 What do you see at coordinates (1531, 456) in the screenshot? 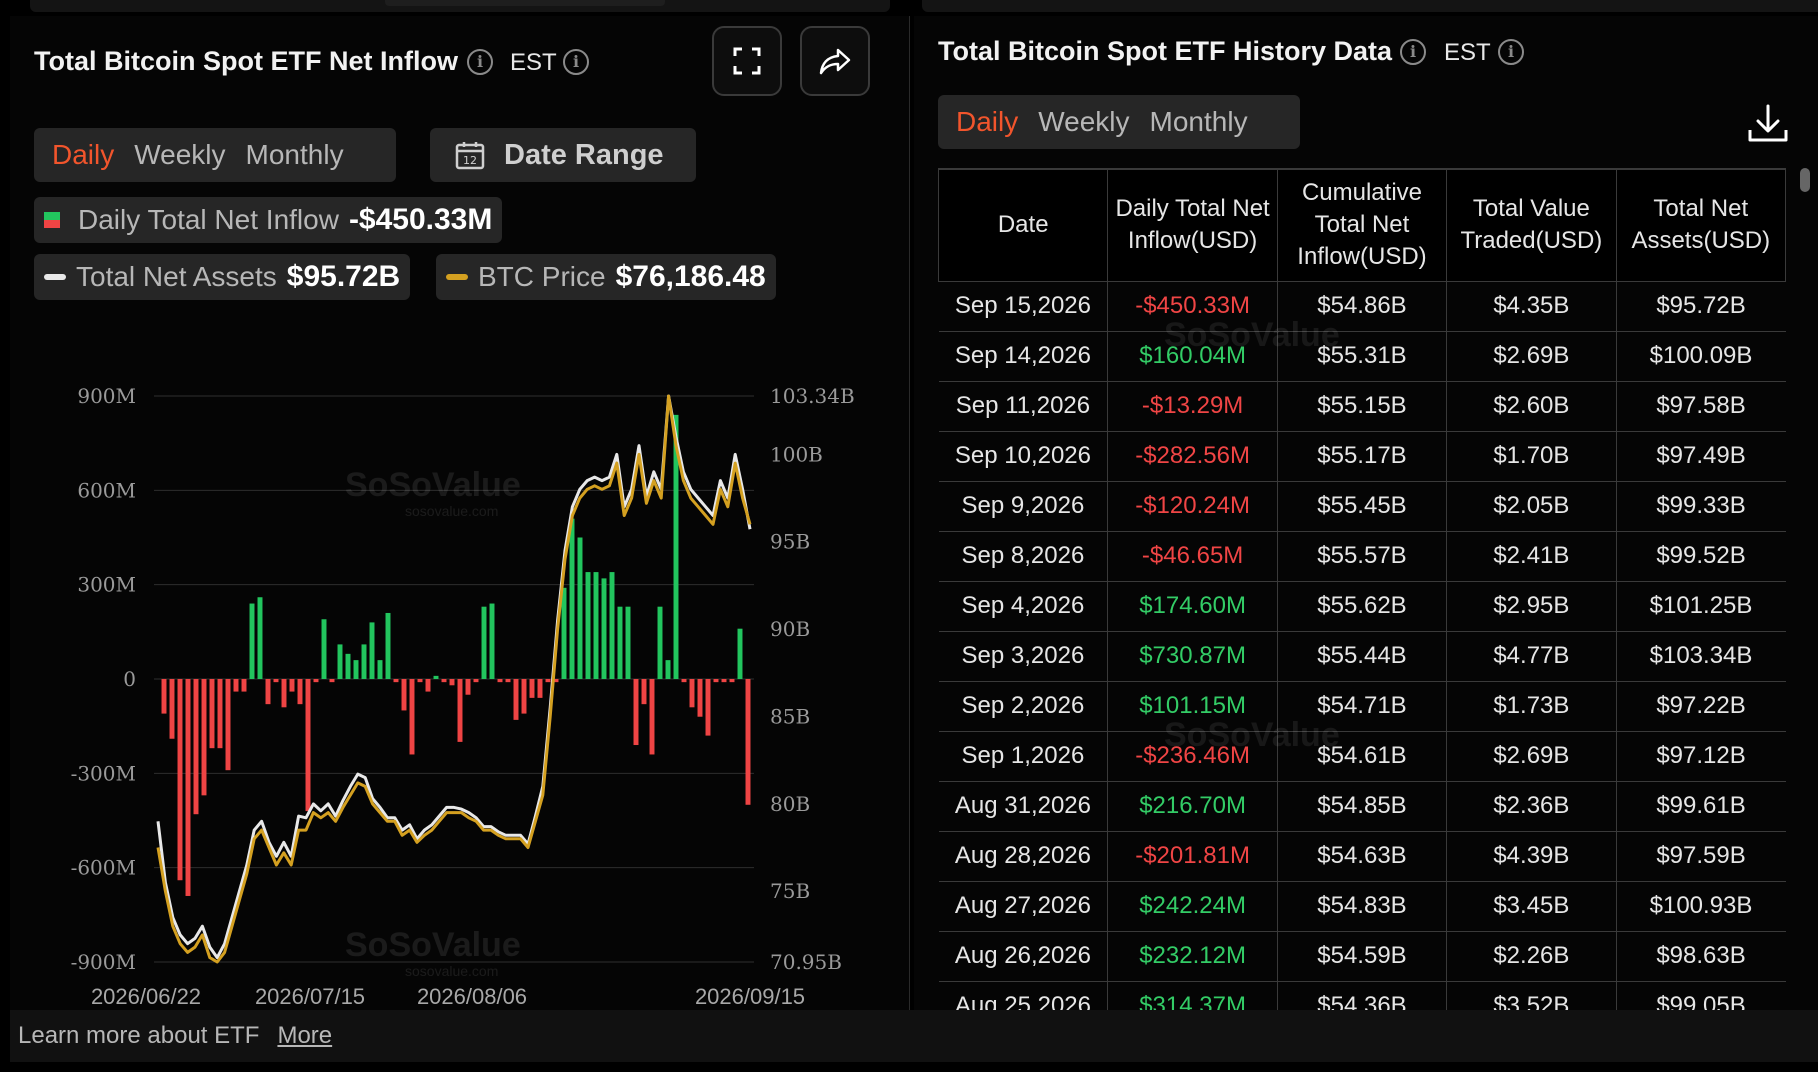
I see `cell-value-traded: $1.70B` at bounding box center [1531, 456].